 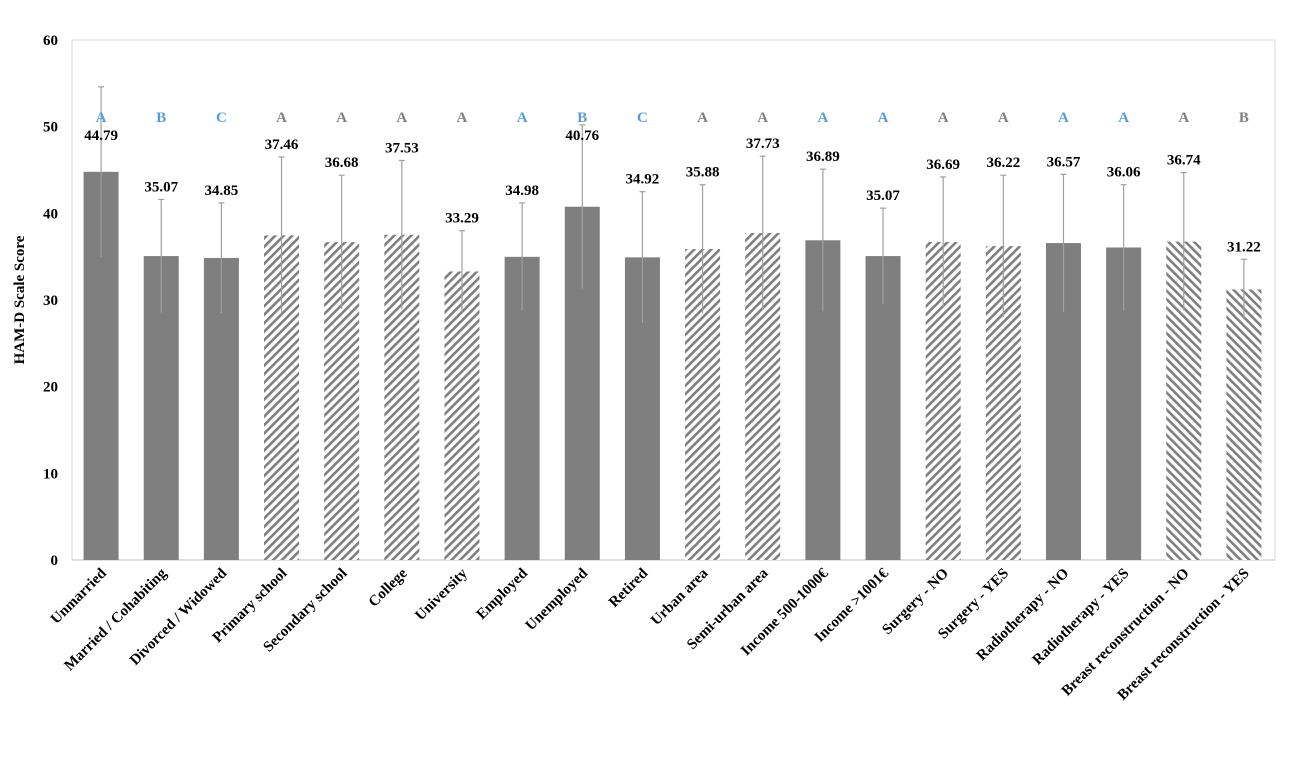 What do you see at coordinates (629, 588) in the screenshot?
I see `x-tick-label: Retired` at bounding box center [629, 588].